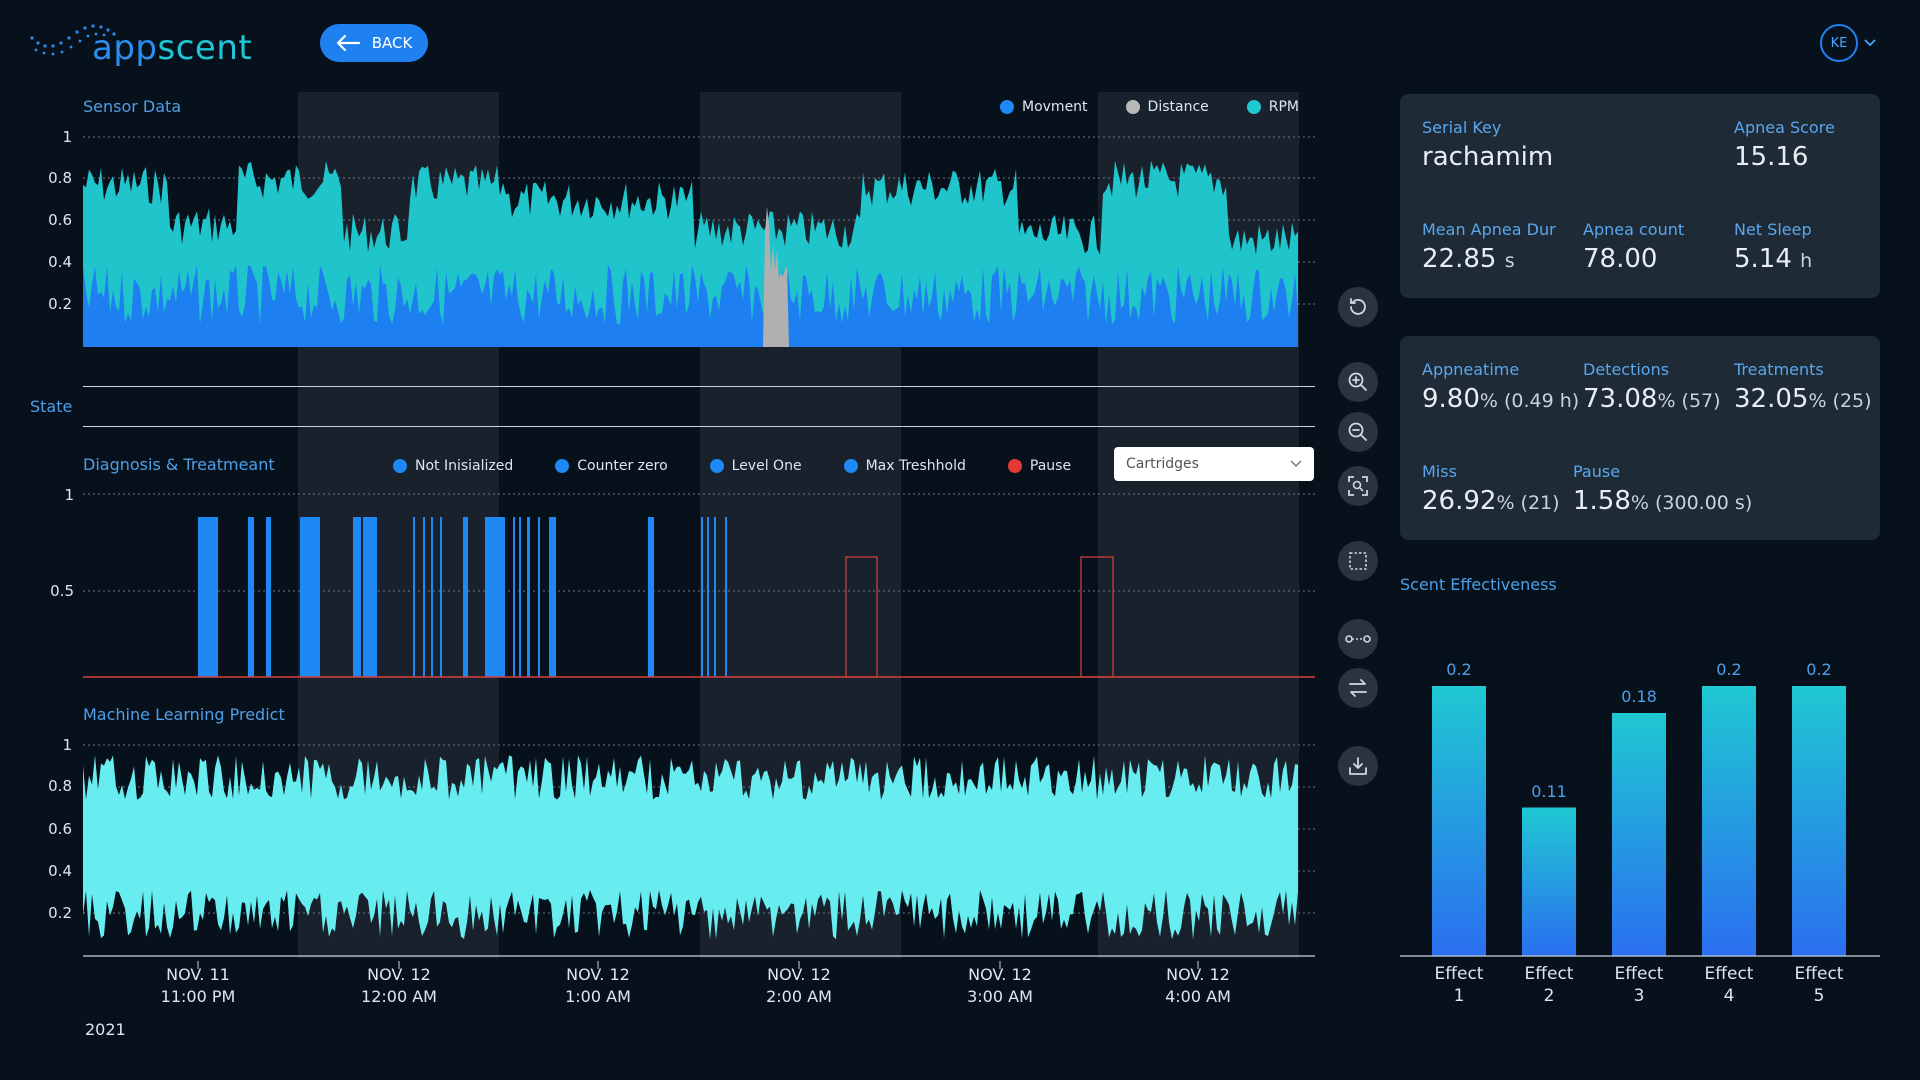 The image size is (1920, 1080). What do you see at coordinates (1459, 985) in the screenshot?
I see `scent-category-label: Effect 1` at bounding box center [1459, 985].